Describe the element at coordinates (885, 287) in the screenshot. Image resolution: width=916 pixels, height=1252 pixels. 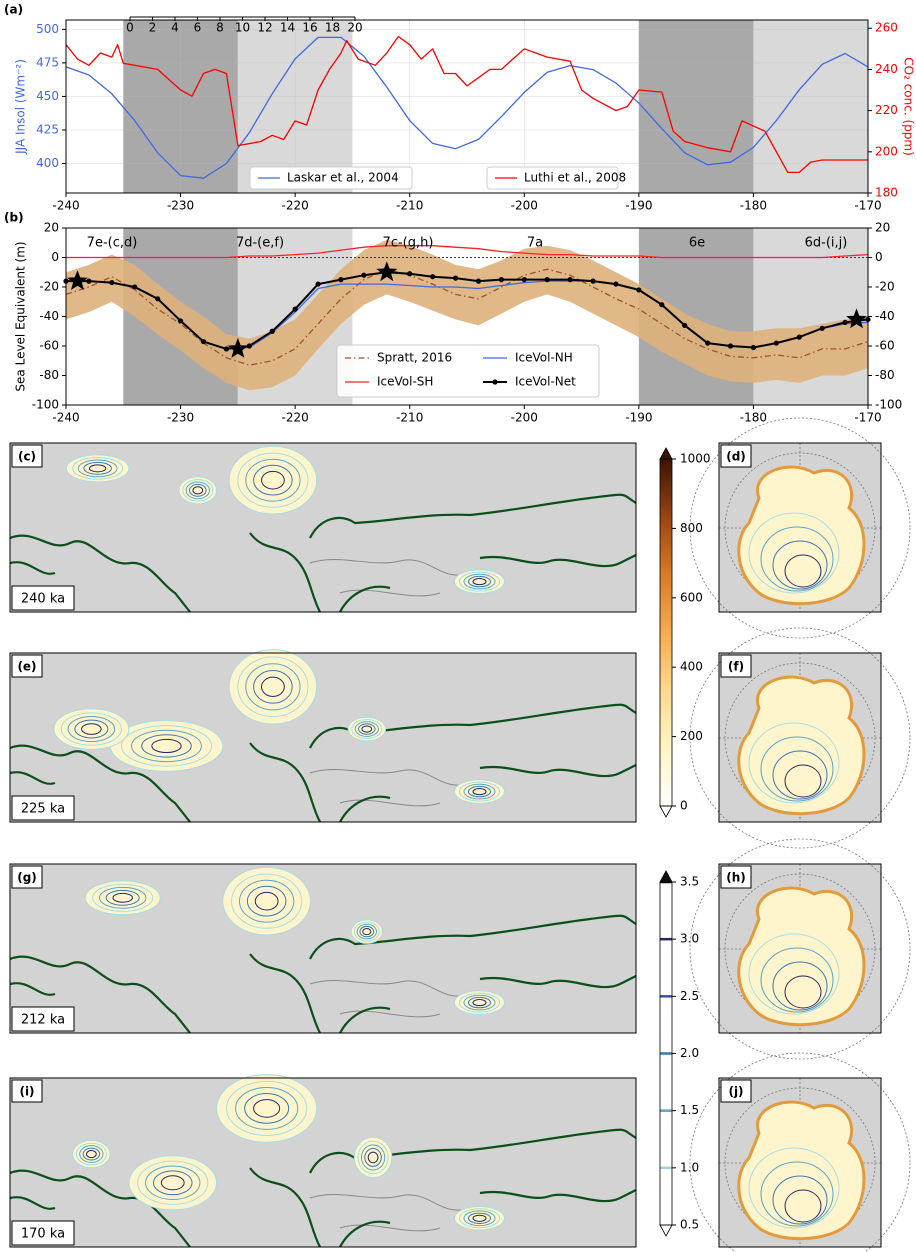
I see `y2-tick-label: -20` at that location.